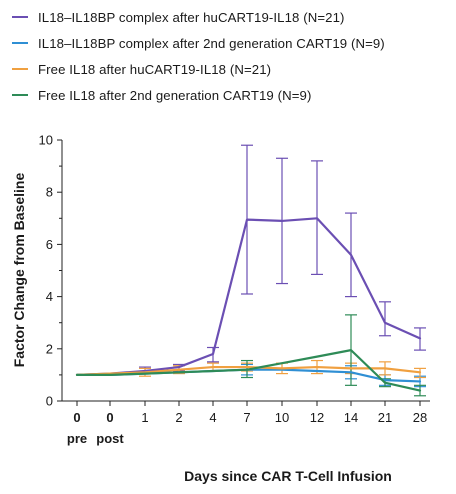 The width and height of the screenshot is (456, 494). Describe the element at coordinates (49, 348) in the screenshot. I see `y-tick-label: 2` at that location.